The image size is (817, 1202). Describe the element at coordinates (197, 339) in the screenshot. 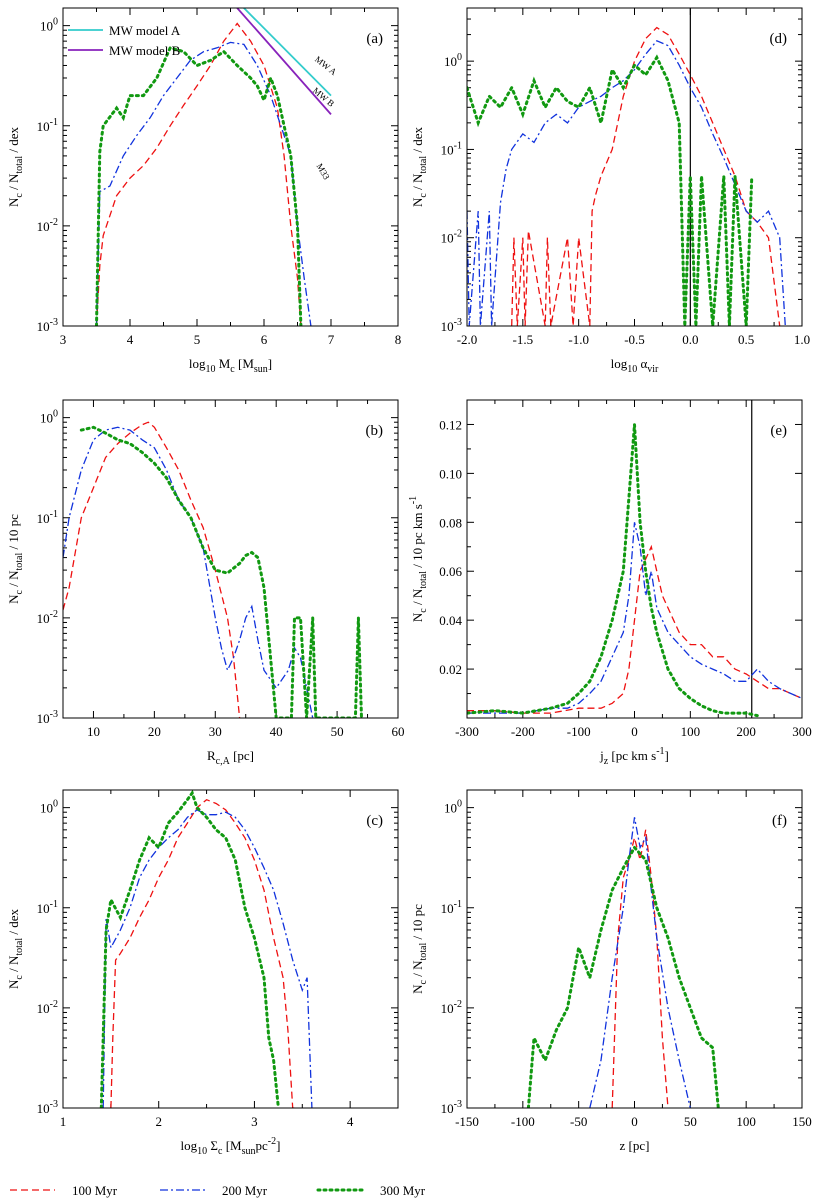

I see `x-tick-label: 5` at that location.